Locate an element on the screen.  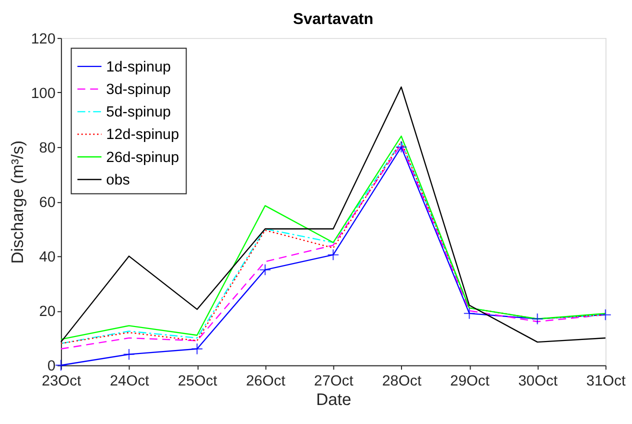
legend-label: 1d-spinup is located at coordinates (138, 67).